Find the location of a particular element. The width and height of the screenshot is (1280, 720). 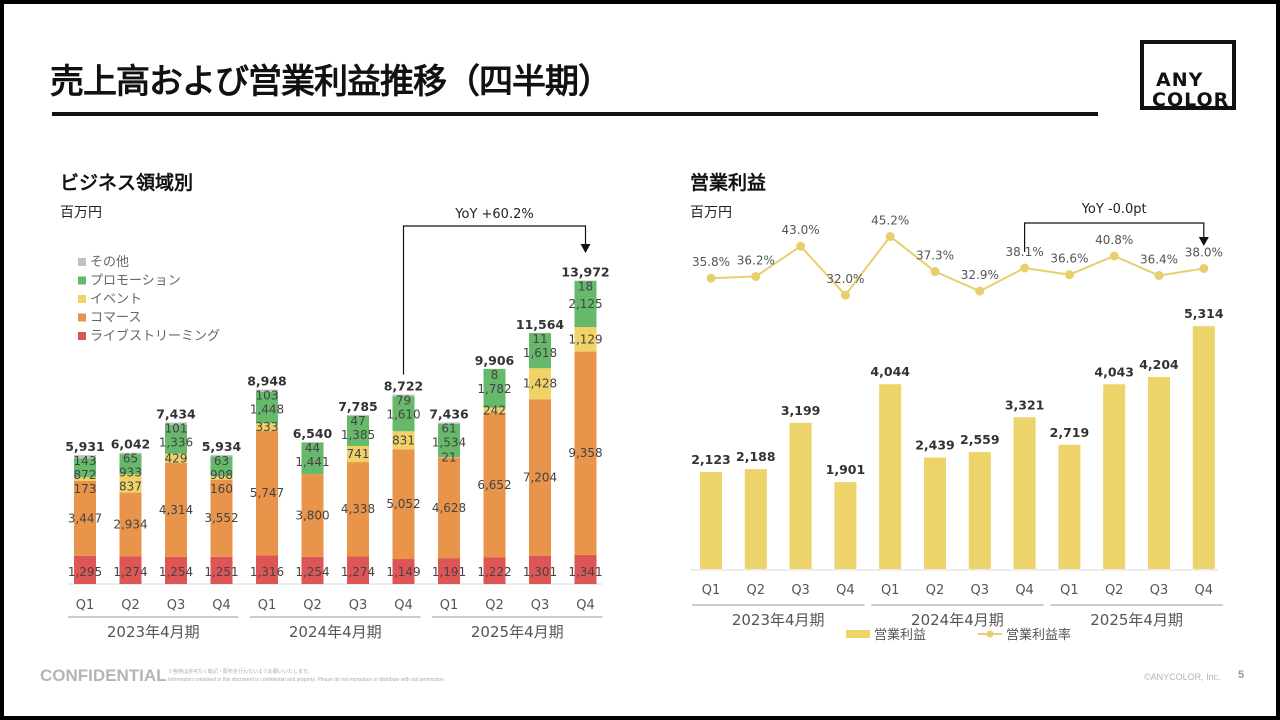

data-label-promotion: 933 is located at coordinates (130, 473).